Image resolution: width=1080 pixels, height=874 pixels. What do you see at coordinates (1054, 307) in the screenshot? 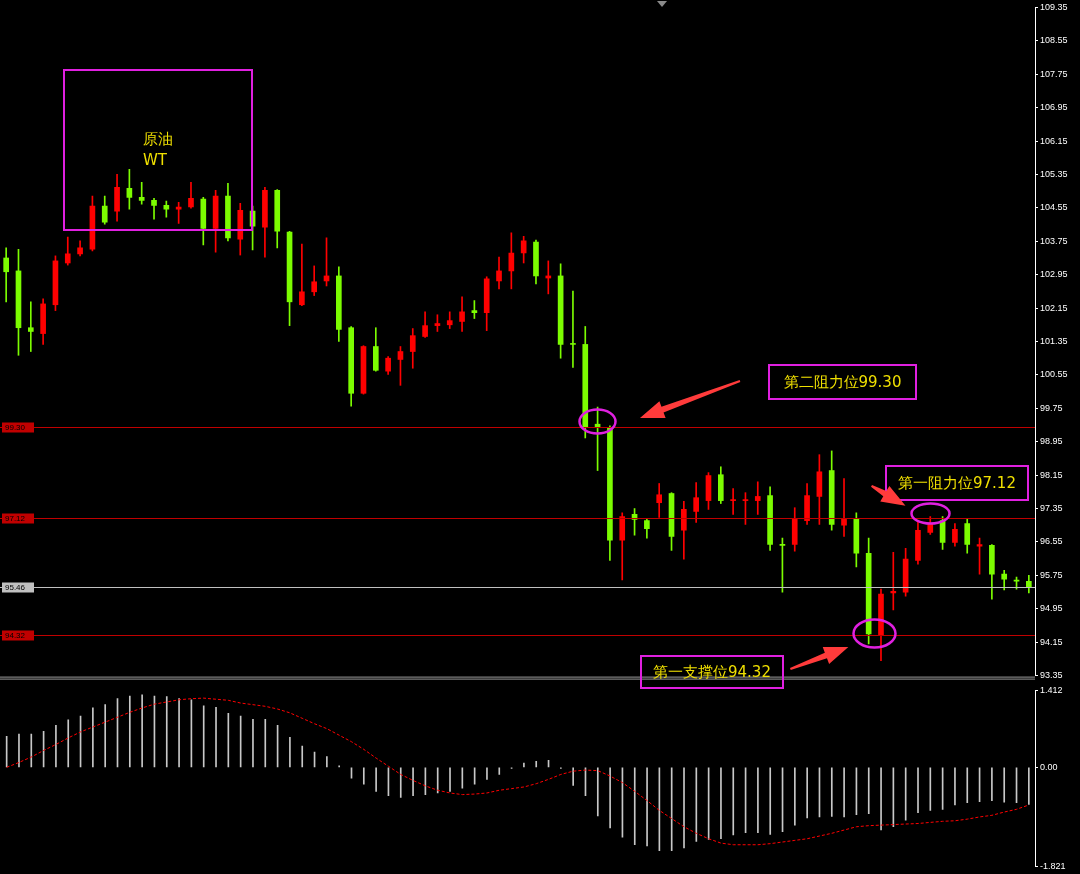
I see `y-tick-label: 102.15` at bounding box center [1054, 307].